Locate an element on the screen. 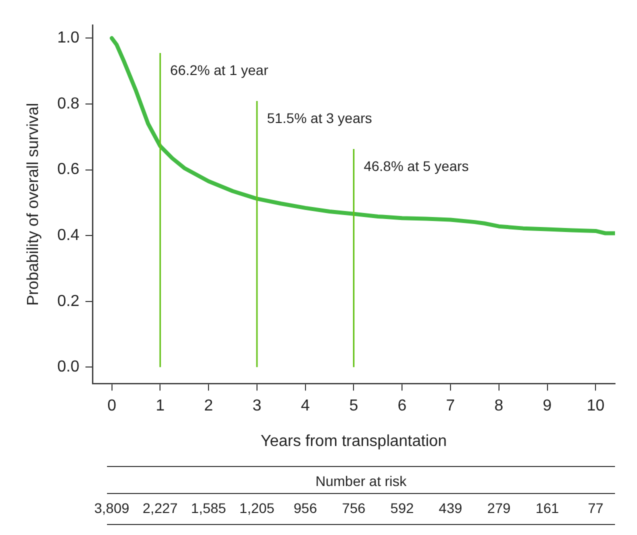 The height and width of the screenshot is (535, 637). text: 2,227 is located at coordinates (160, 508).